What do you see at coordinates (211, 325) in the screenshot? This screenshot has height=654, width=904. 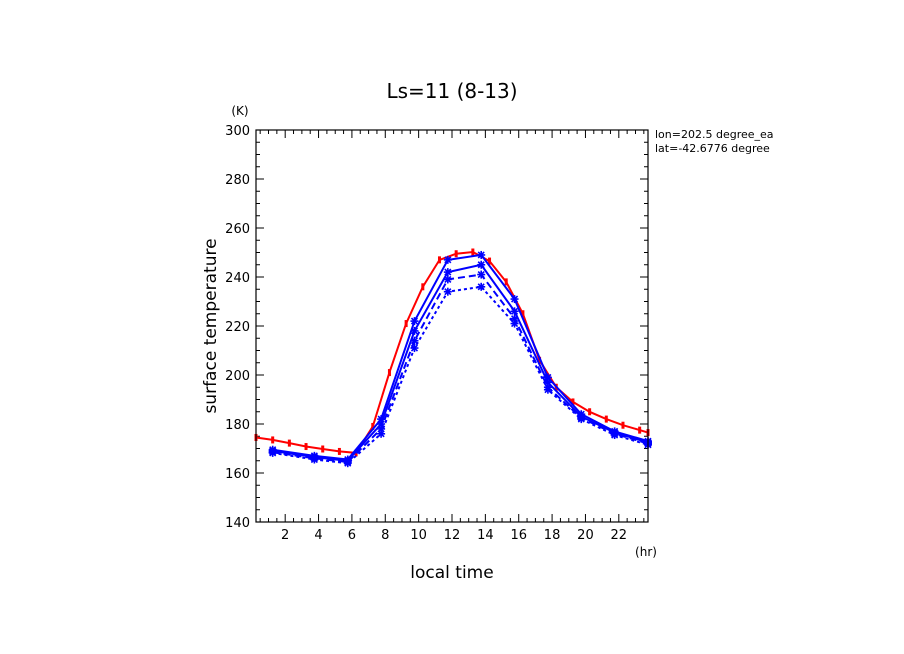 I see `y-axis-label: surface temperature` at bounding box center [211, 325].